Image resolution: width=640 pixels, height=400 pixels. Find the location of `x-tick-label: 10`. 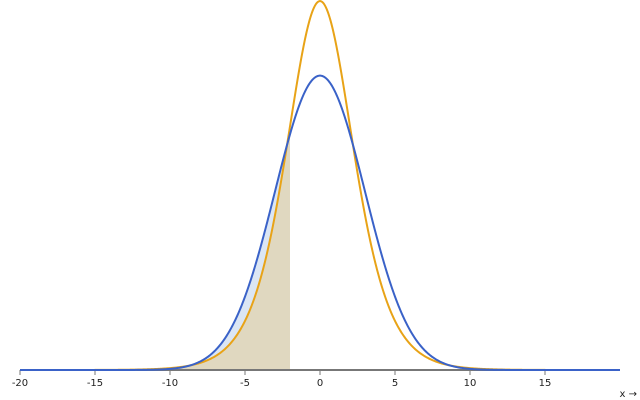

x-tick-label: 10 is located at coordinates (470, 383).